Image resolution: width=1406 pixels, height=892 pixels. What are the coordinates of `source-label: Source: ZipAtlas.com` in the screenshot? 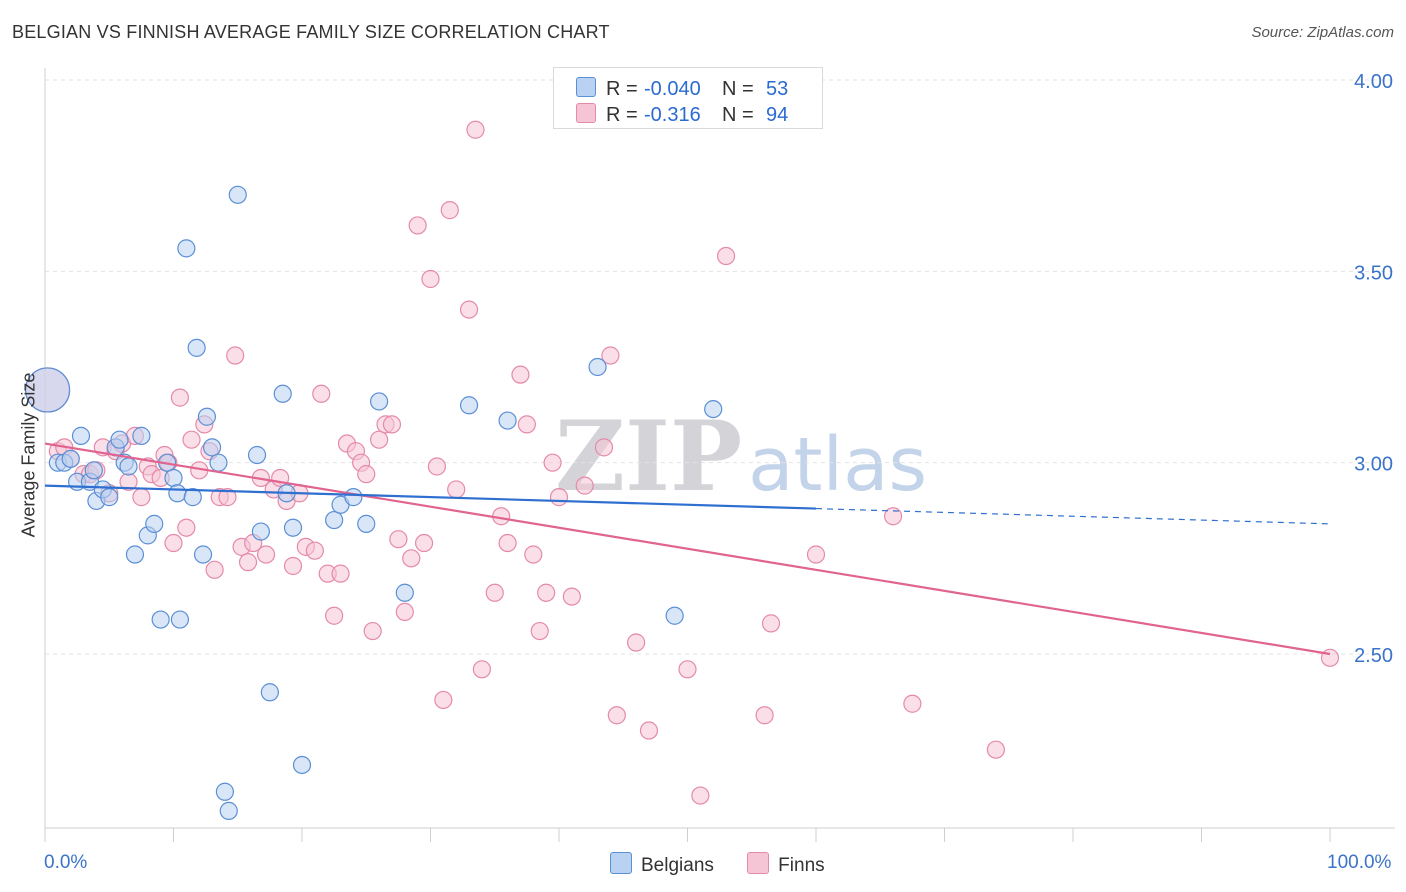 It's located at (1322, 32).